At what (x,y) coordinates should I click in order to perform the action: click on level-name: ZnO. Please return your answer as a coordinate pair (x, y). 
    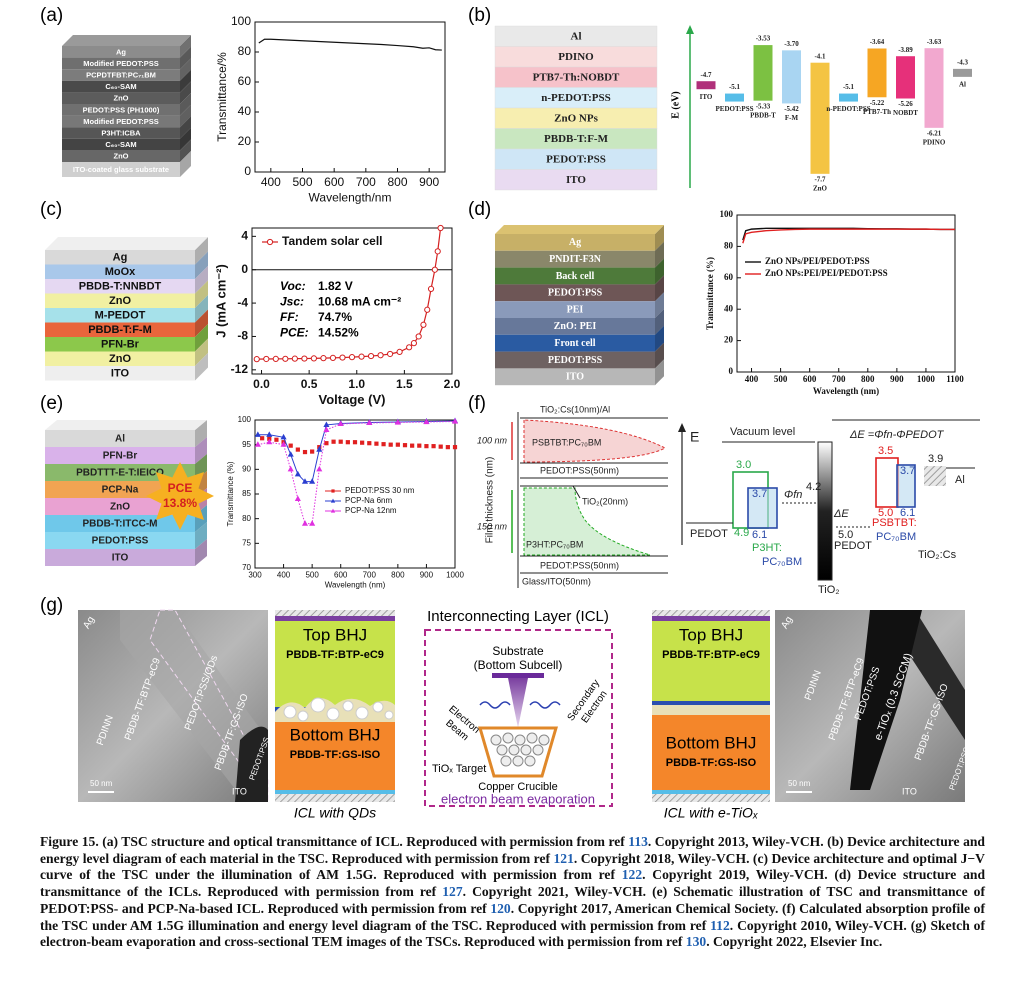
    Looking at the image, I should click on (820, 188).